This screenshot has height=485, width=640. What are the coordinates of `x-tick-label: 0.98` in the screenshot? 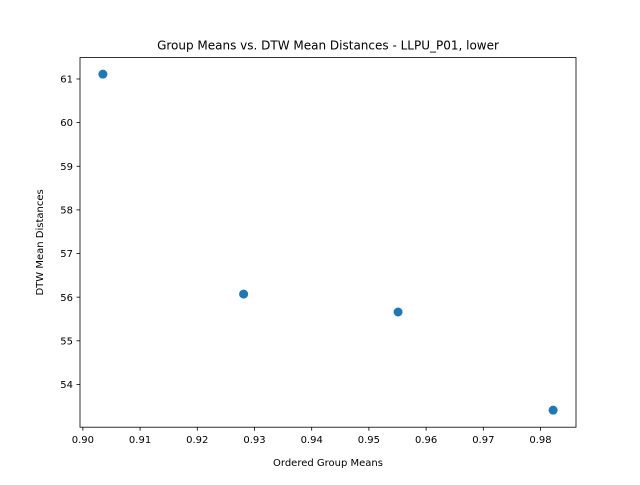 It's located at (540, 440).